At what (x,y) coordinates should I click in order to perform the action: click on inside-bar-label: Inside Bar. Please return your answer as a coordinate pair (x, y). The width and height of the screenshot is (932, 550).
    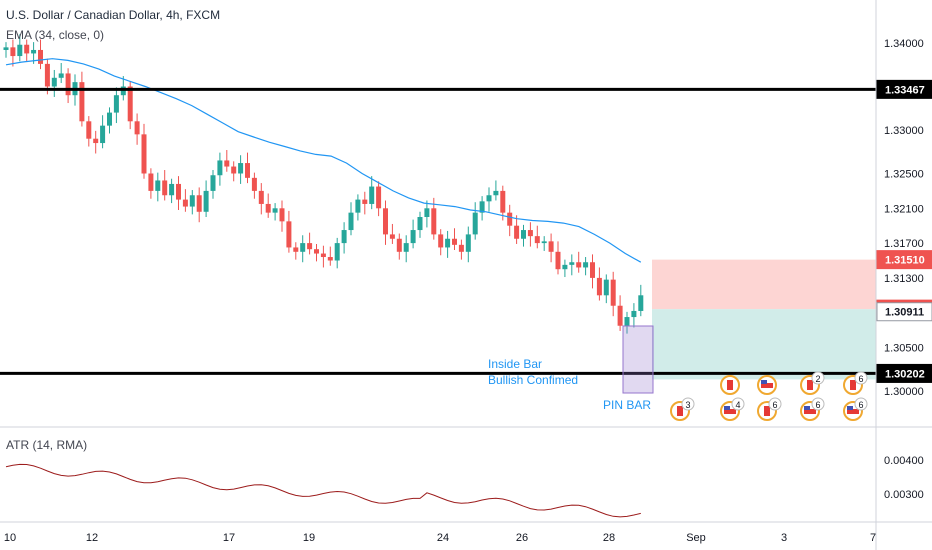
    Looking at the image, I should click on (515, 364).